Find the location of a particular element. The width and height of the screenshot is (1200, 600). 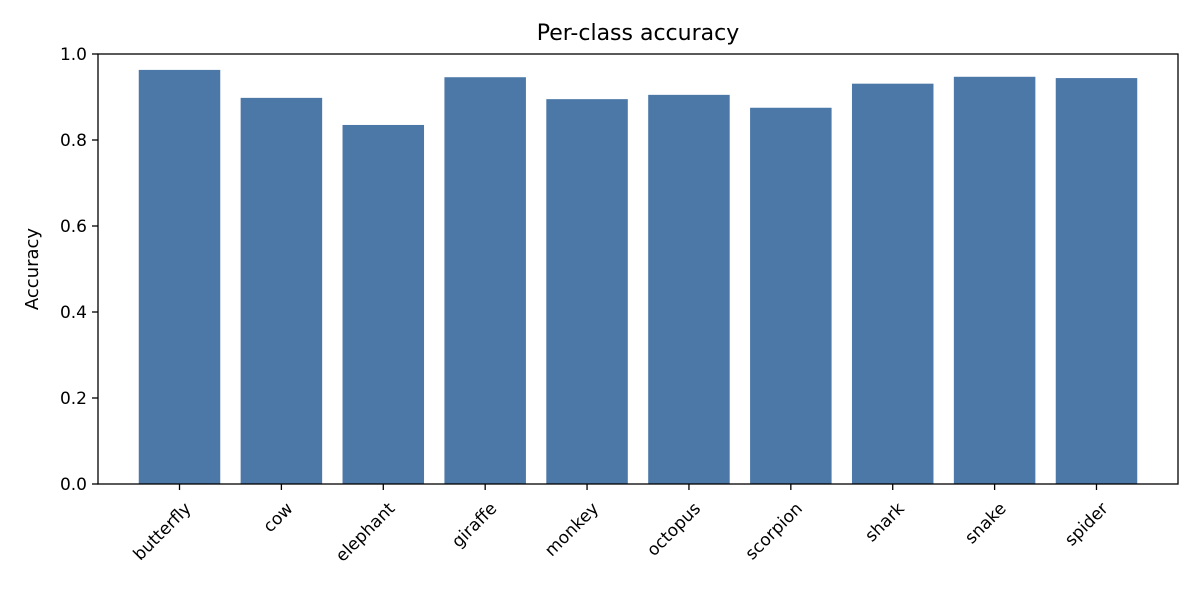

bar-elephant is located at coordinates (383, 304).